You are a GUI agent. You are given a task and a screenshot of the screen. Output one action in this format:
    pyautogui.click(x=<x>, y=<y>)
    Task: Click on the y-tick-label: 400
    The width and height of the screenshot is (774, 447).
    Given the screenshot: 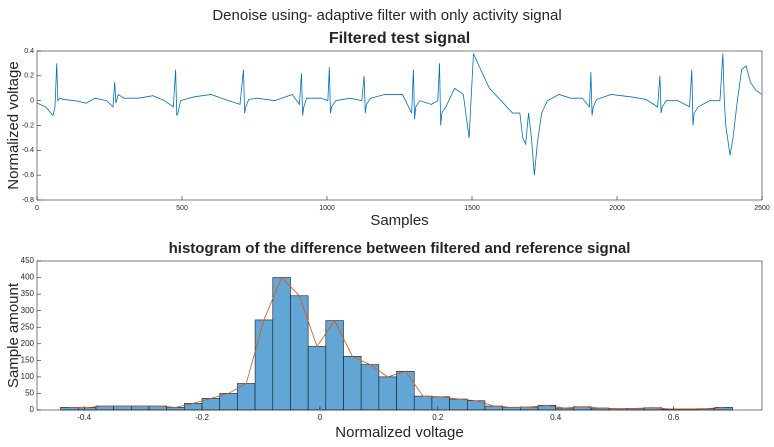 What is the action you would take?
    pyautogui.click(x=28, y=277)
    